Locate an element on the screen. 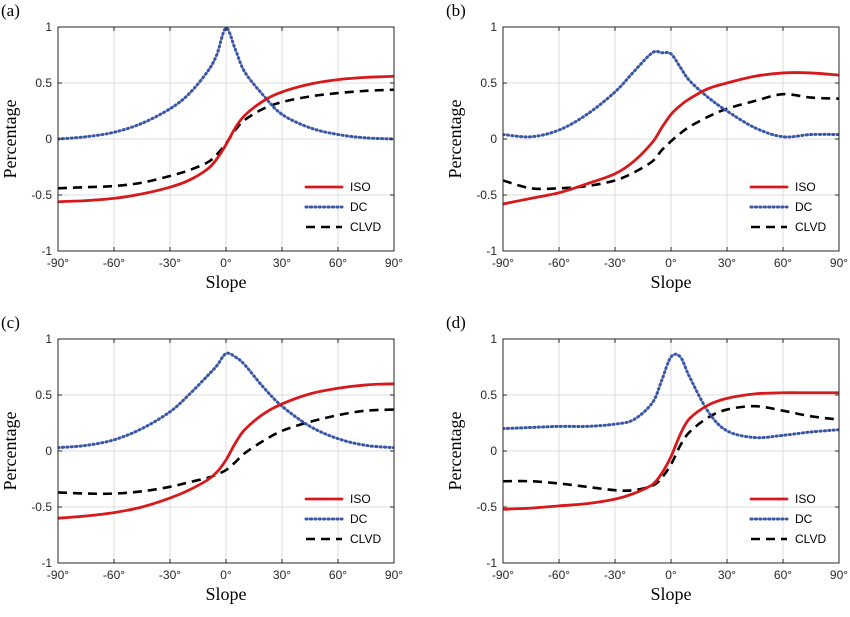 The height and width of the screenshot is (617, 850). panel-label: (a) is located at coordinates (10, 10).